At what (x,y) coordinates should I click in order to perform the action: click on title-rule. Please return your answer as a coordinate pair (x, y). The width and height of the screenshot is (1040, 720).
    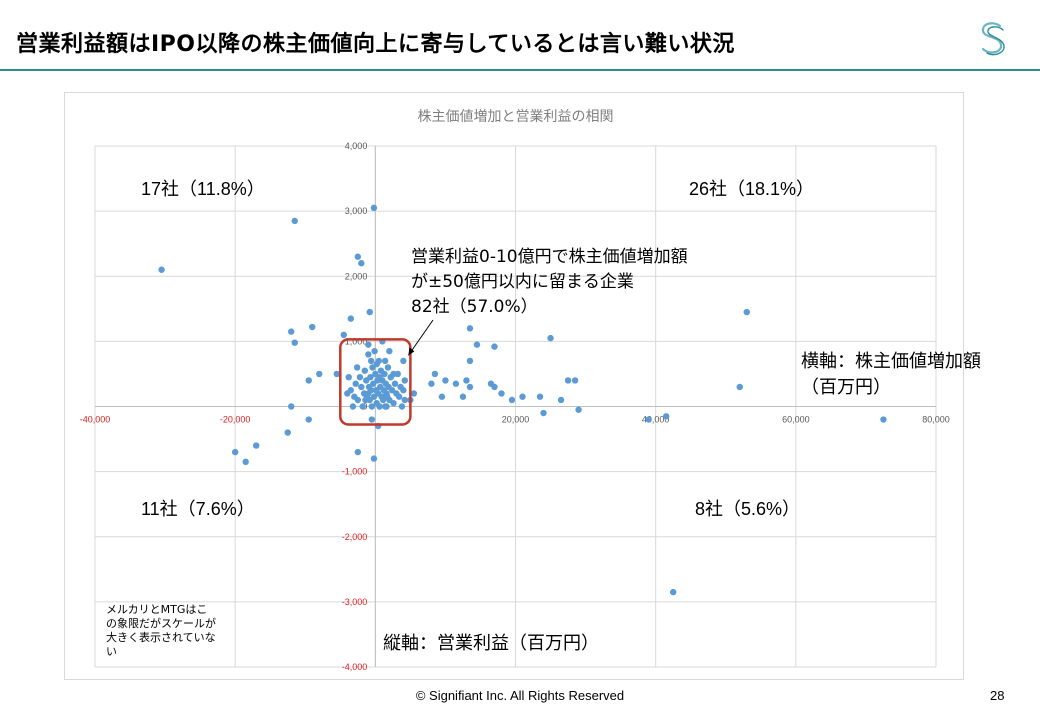
    Looking at the image, I should click on (520, 70).